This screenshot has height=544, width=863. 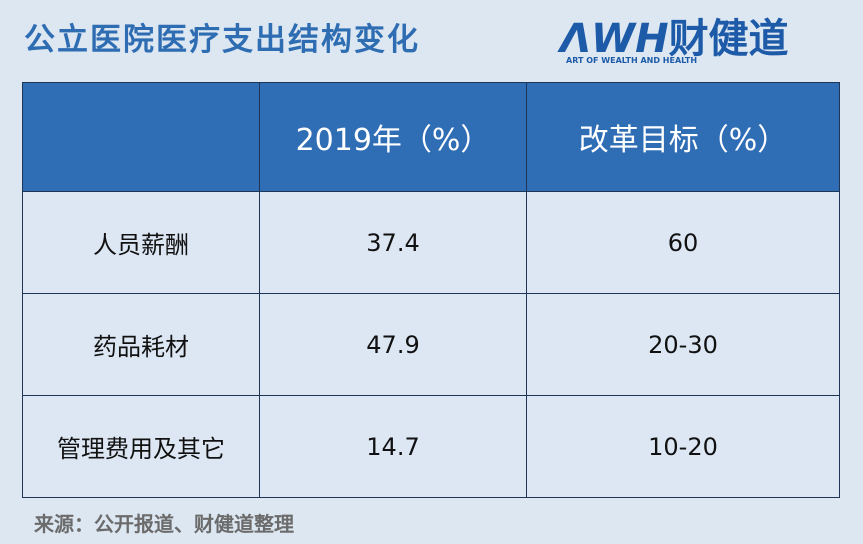 What do you see at coordinates (141, 344) in the screenshot?
I see `table-cell: 药品耗材` at bounding box center [141, 344].